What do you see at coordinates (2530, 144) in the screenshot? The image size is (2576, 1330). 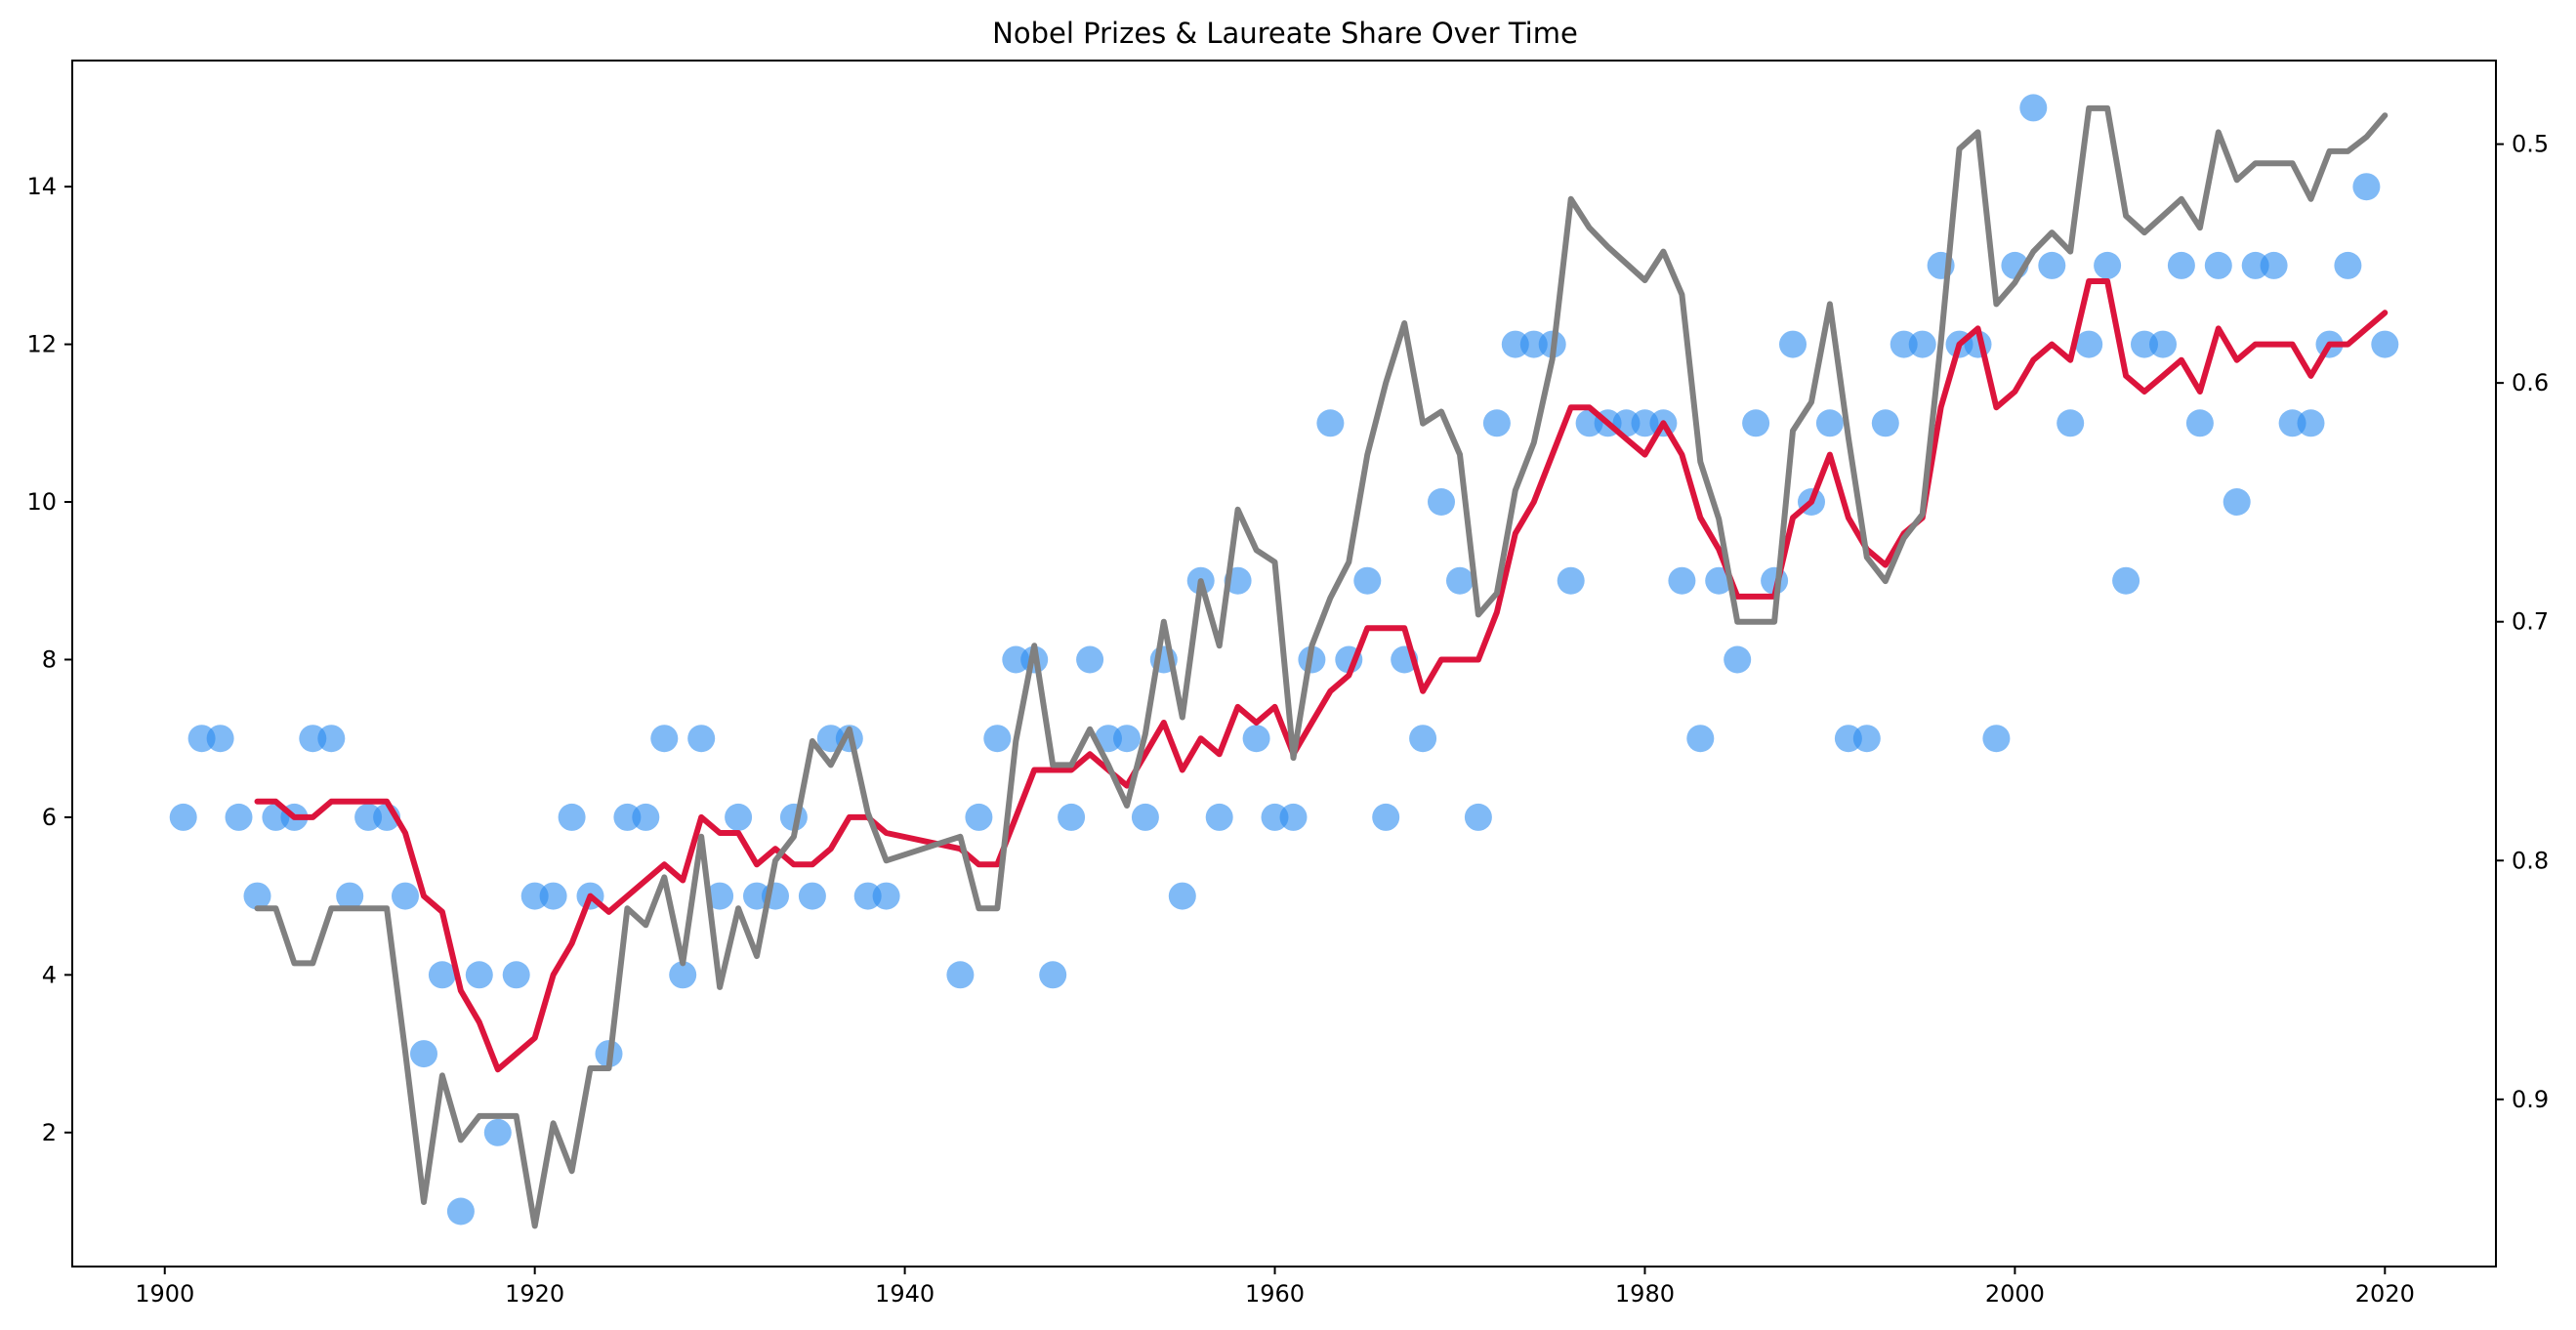 I see `y2-tick-label: 0.5` at bounding box center [2530, 144].